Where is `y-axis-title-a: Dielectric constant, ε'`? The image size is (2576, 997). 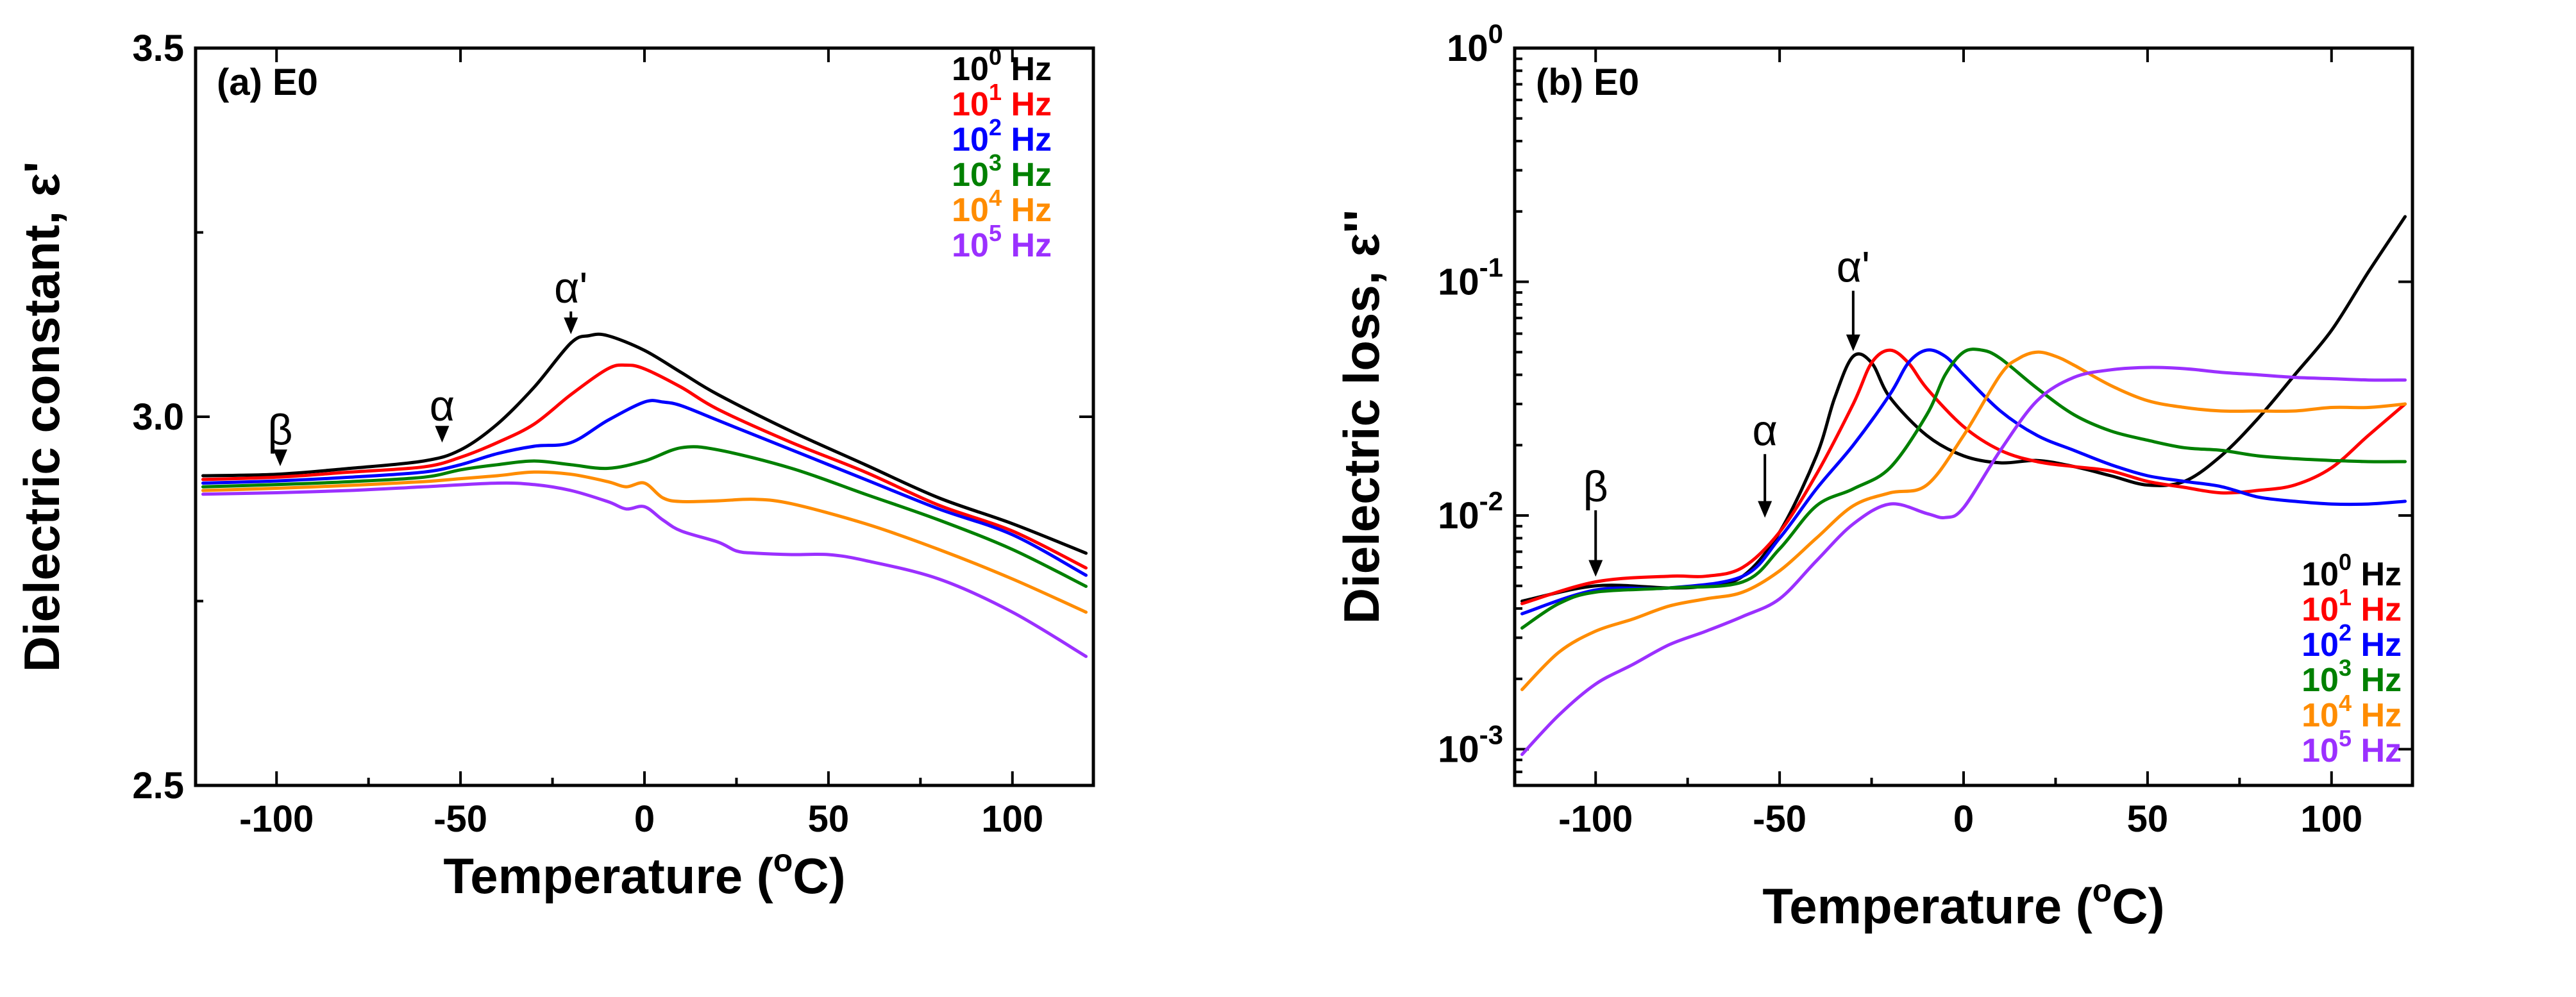
y-axis-title-a: Dielectric constant, ε' is located at coordinates (41, 417).